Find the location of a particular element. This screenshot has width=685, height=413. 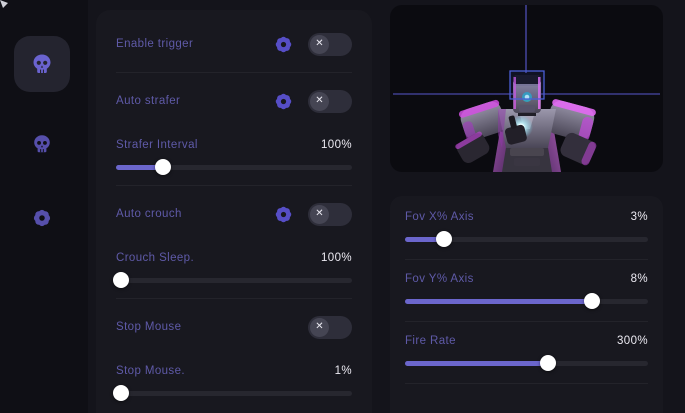

slider-crouch-sleep is located at coordinates (232, 280).